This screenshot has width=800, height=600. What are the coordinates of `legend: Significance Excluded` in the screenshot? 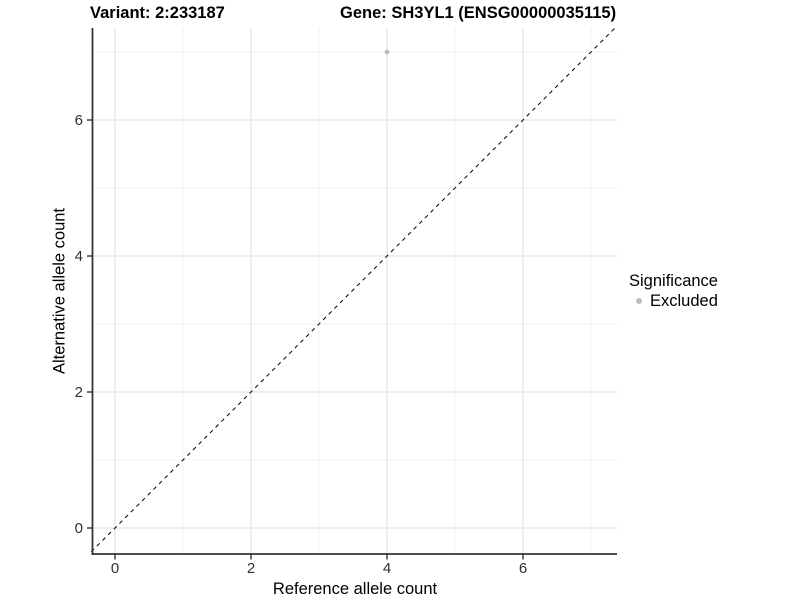 It's located at (673, 291).